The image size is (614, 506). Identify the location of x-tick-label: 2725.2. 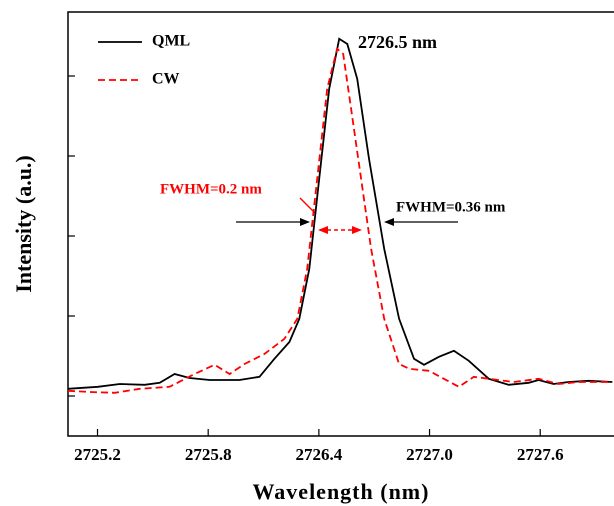
(97, 454).